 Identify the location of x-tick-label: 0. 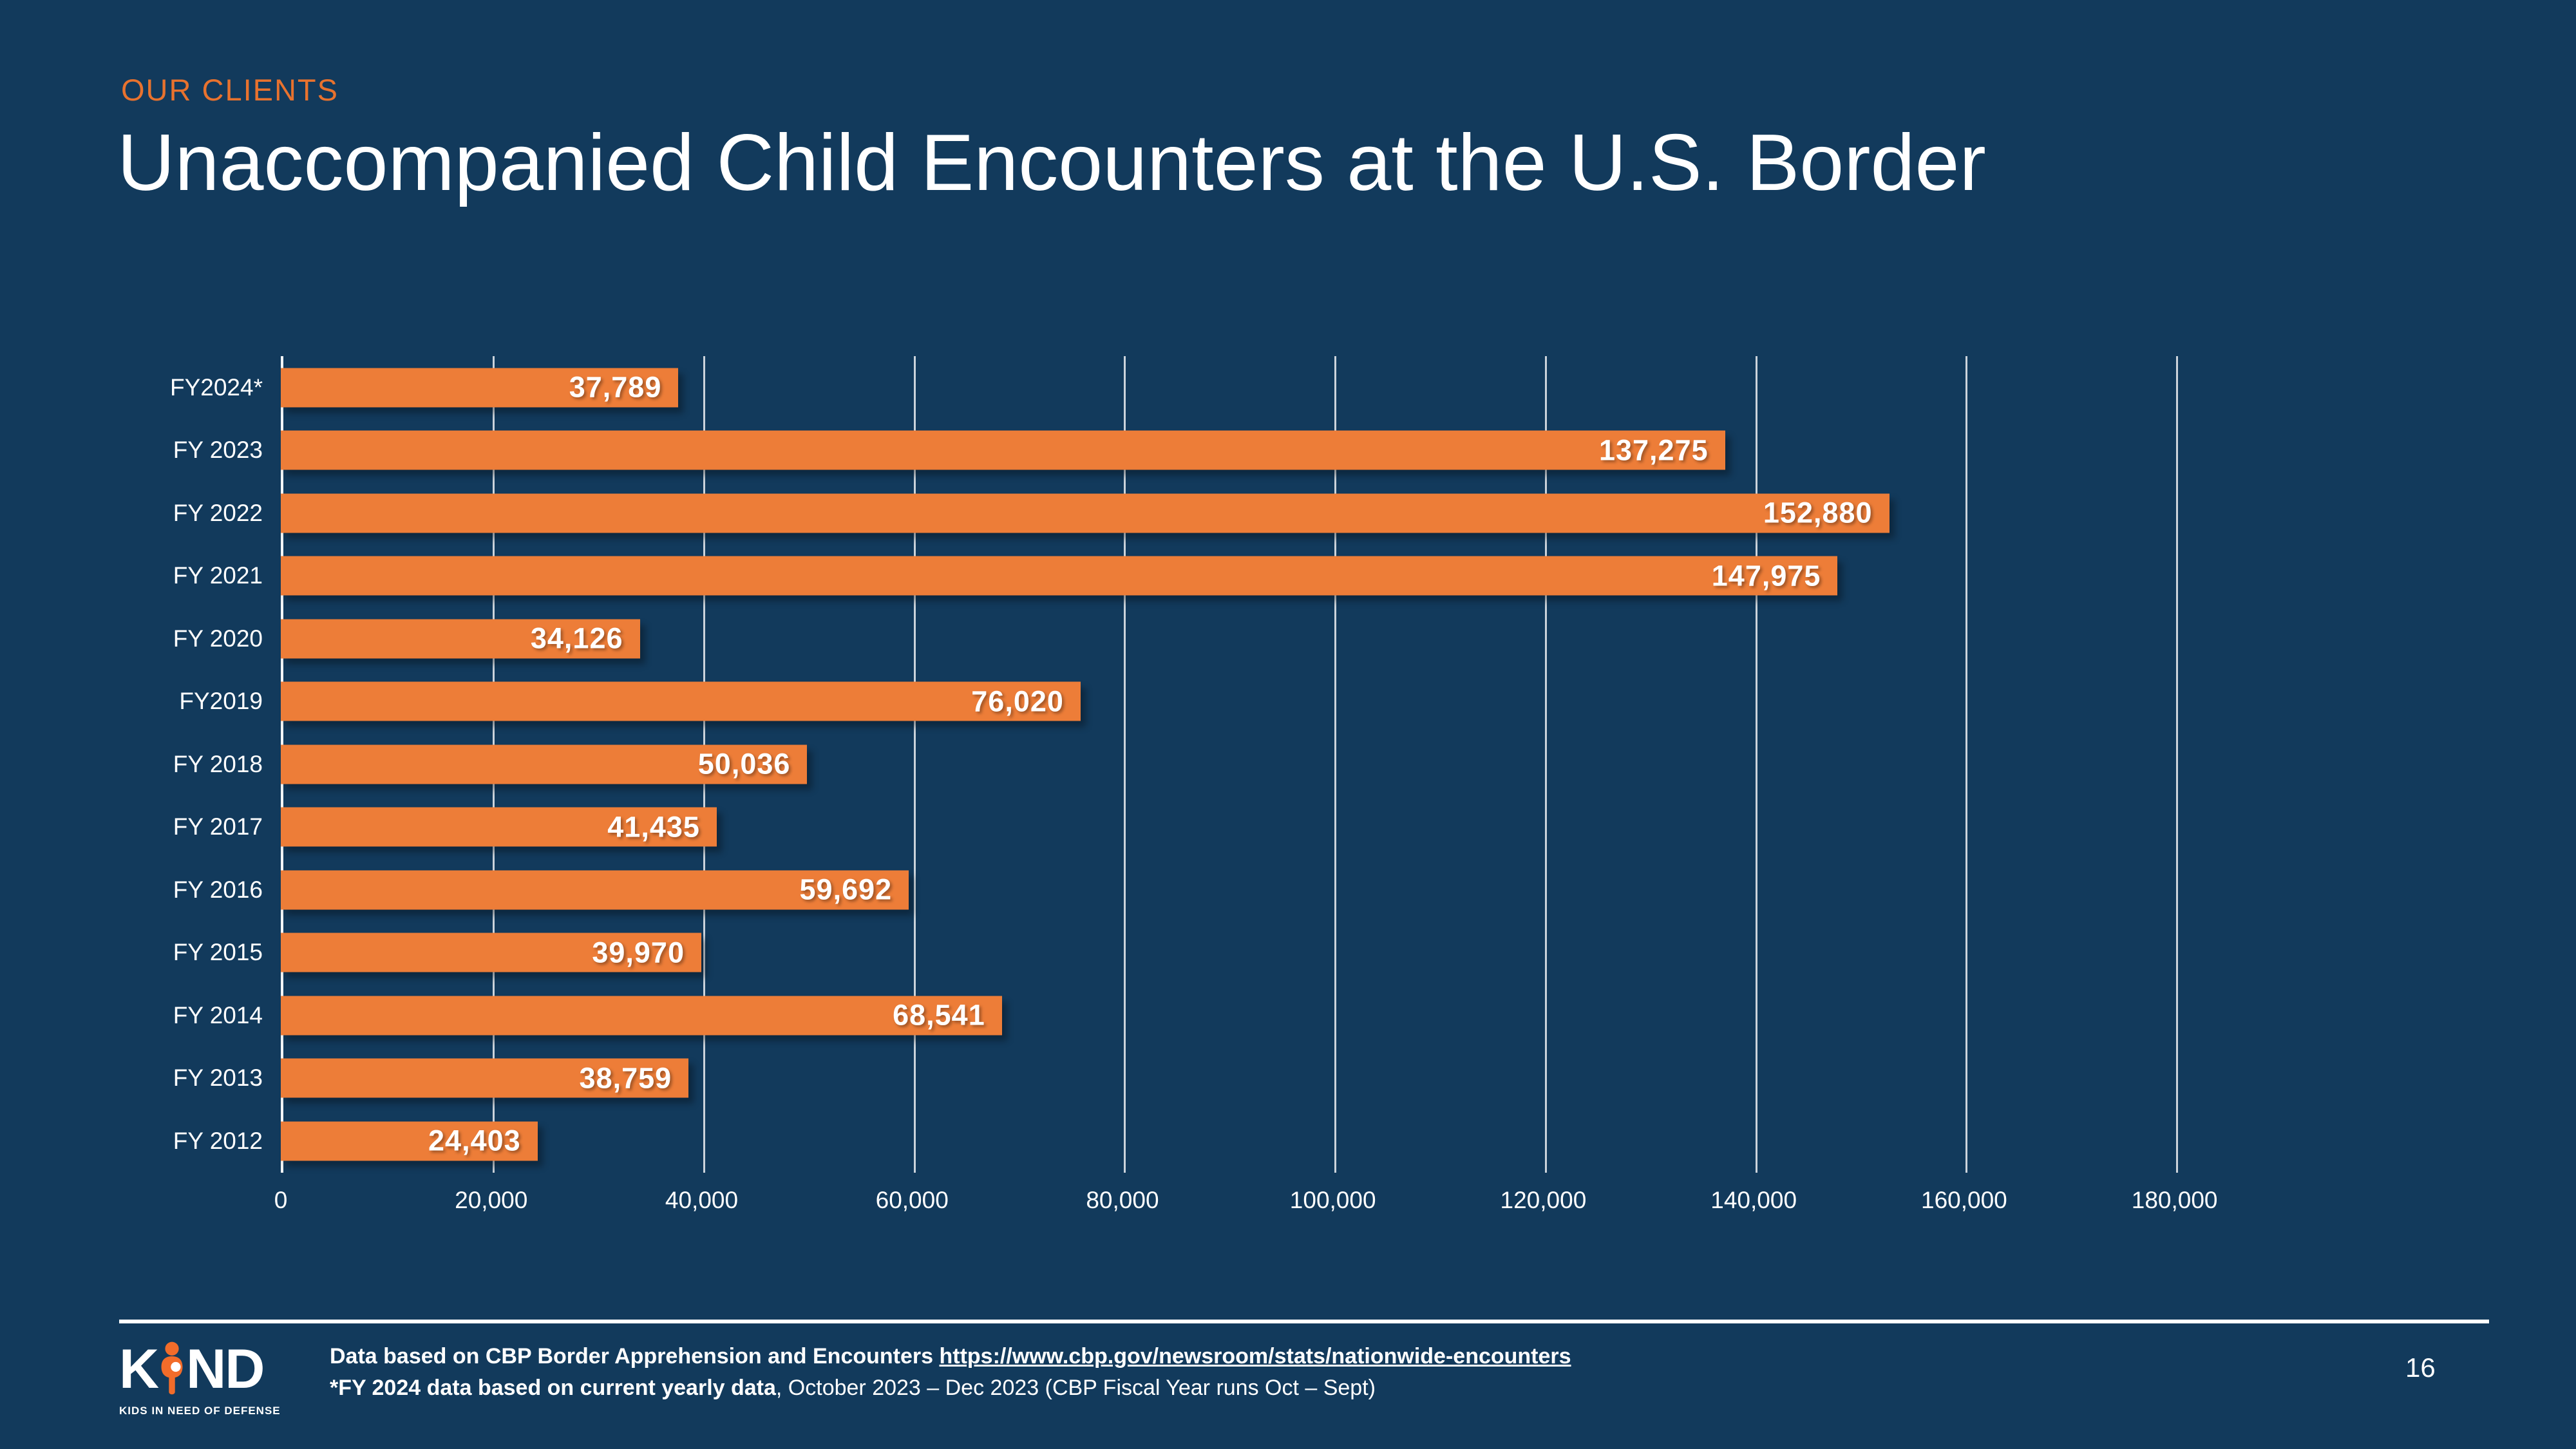
(281, 1200).